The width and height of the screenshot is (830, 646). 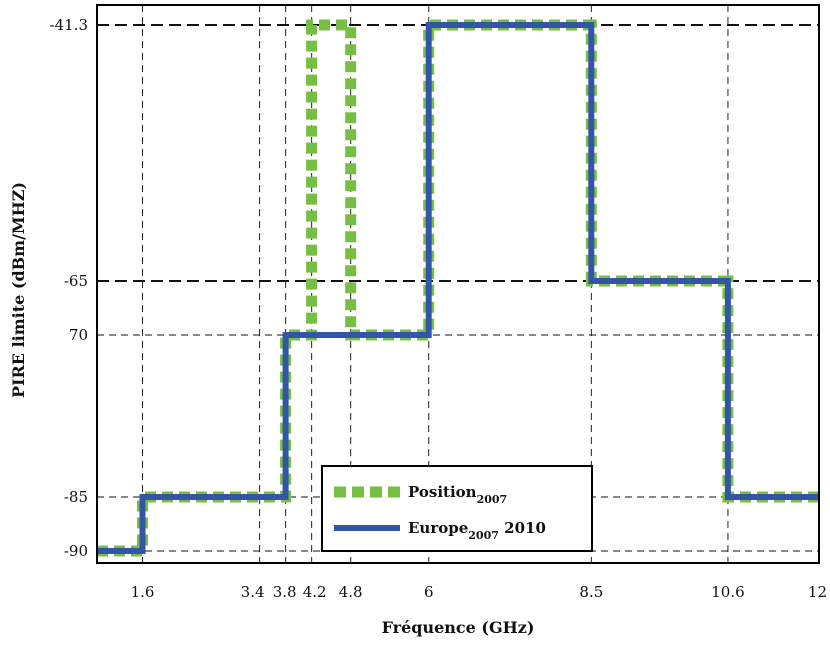 What do you see at coordinates (76, 281) in the screenshot?
I see `y-tick-label: -65` at bounding box center [76, 281].